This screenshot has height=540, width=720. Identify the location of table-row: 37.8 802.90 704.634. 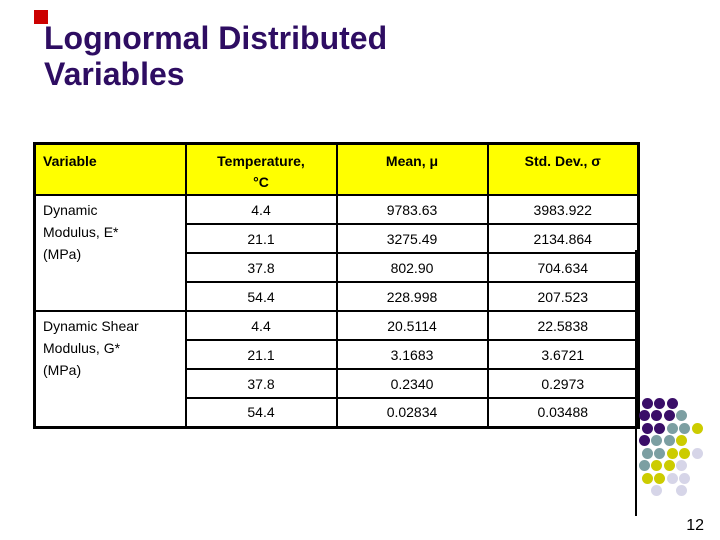
(337, 267).